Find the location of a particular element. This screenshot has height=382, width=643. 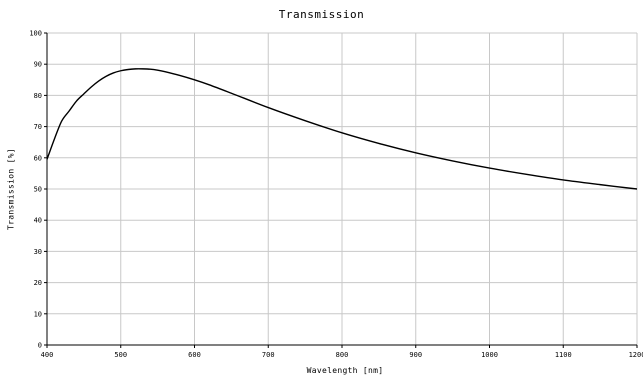

y-tick-label: 60 is located at coordinates (38, 158).